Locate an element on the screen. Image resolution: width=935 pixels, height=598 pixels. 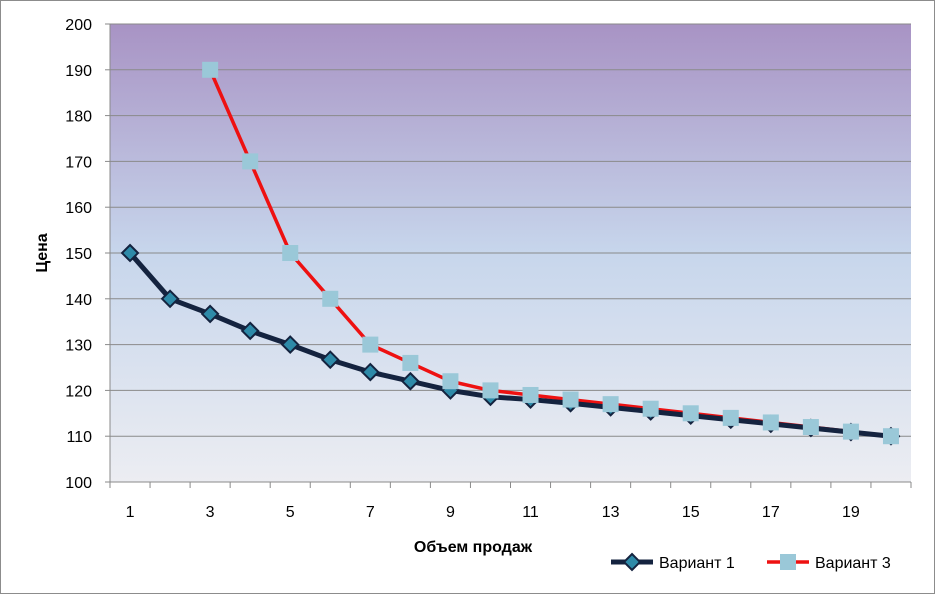
x-tick-label: 3 is located at coordinates (210, 512).